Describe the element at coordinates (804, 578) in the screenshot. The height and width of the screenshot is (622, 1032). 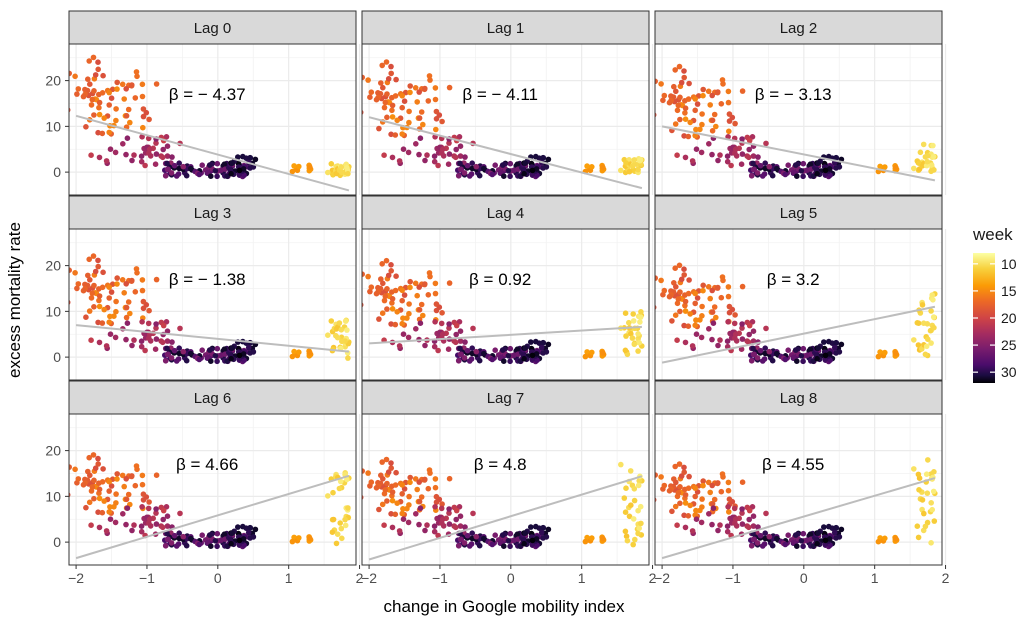
I see `x-tick-label: 0` at that location.